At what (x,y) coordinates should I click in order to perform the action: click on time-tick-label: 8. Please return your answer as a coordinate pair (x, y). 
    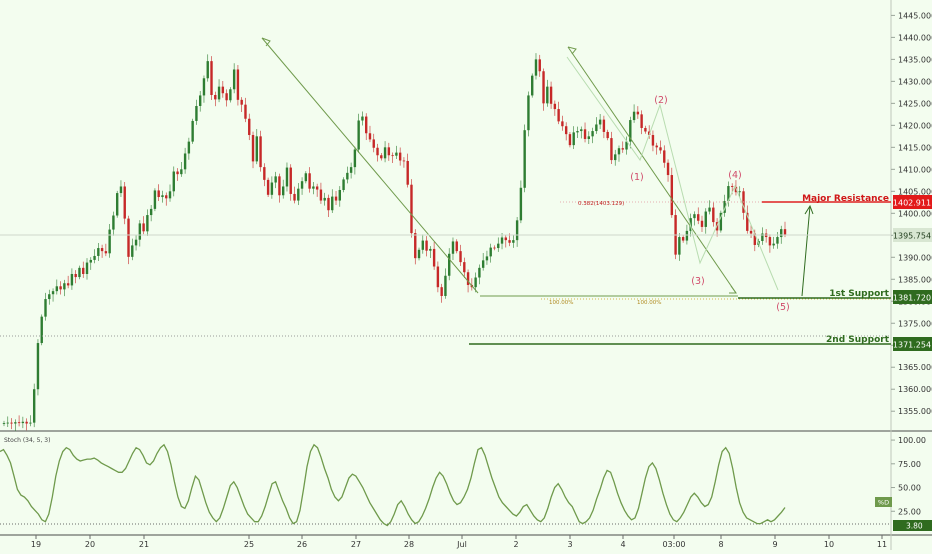
    Looking at the image, I should click on (720, 544).